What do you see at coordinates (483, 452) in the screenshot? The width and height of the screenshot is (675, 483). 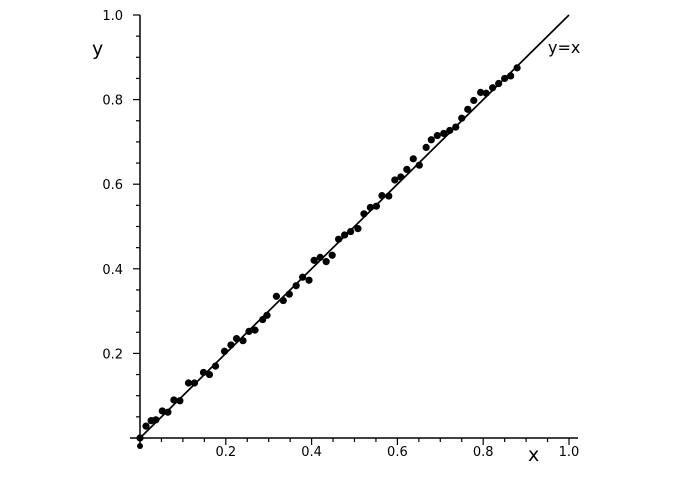 I see `x-tick-label: 0.8` at bounding box center [483, 452].